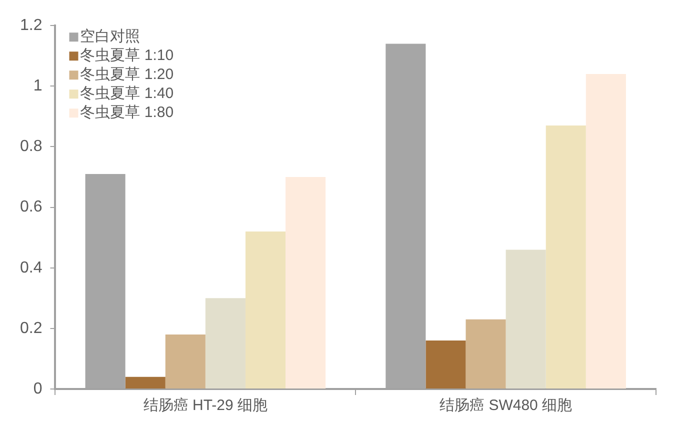 This screenshot has width=680, height=445. What do you see at coordinates (31, 328) in the screenshot?
I see `y-tick-label: 0.2` at bounding box center [31, 328].